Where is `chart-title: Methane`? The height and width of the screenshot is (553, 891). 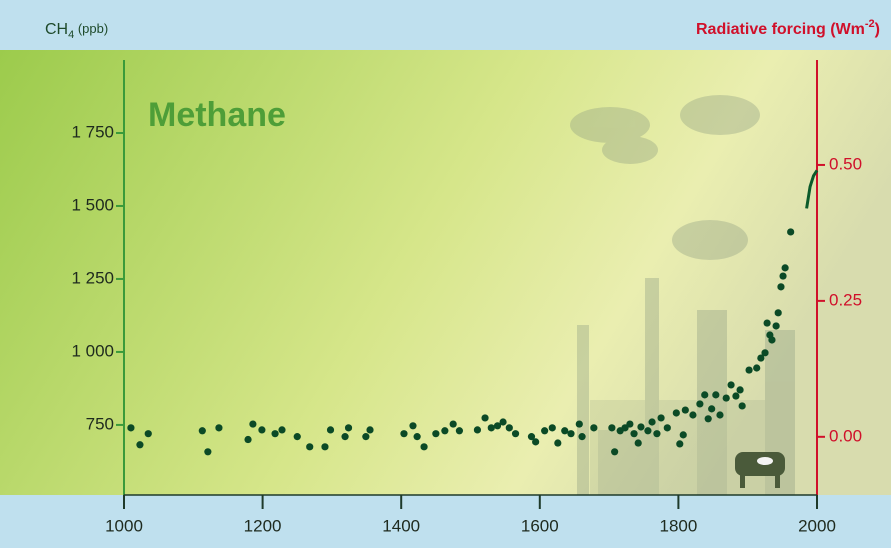
chart-title: Methane is located at coordinates (217, 115).